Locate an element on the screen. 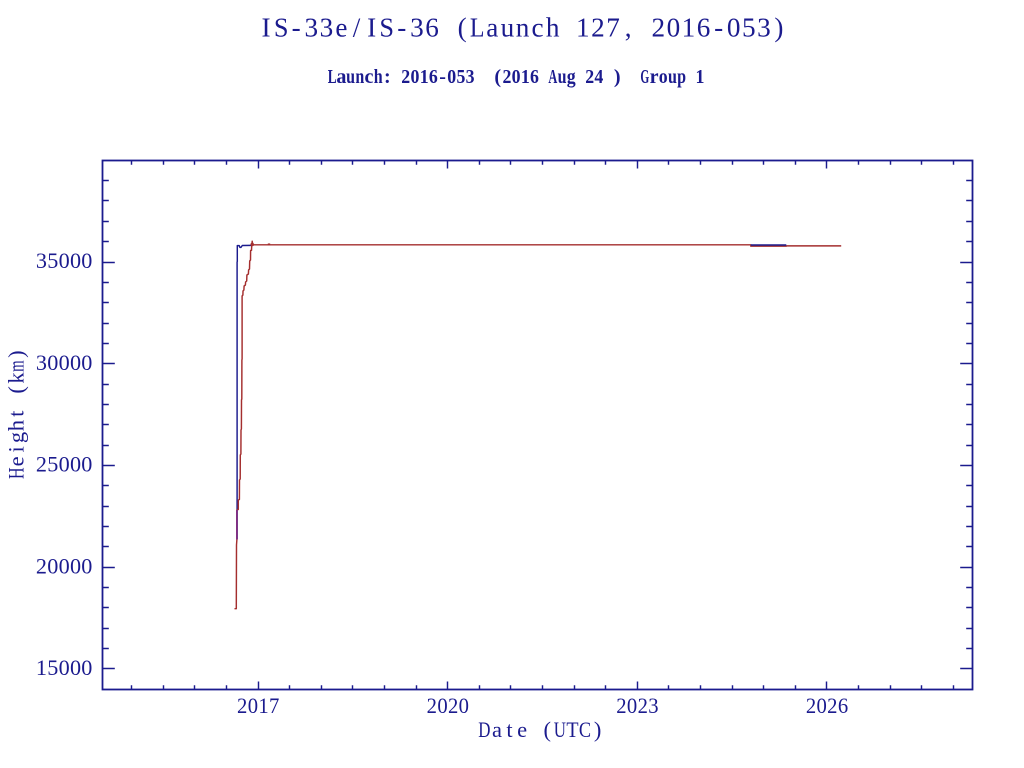 This screenshot has height=768, width=1024. svg-text: m is located at coordinates (16, 366).